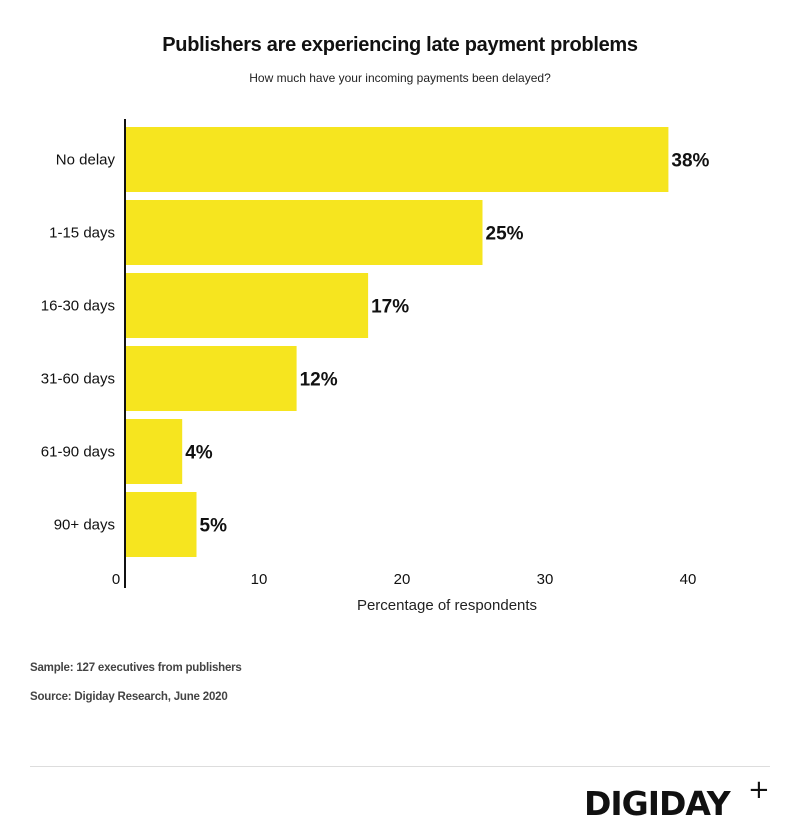 This screenshot has height=837, width=800. What do you see at coordinates (84, 525) in the screenshot?
I see `category-label: 90+ days` at bounding box center [84, 525].